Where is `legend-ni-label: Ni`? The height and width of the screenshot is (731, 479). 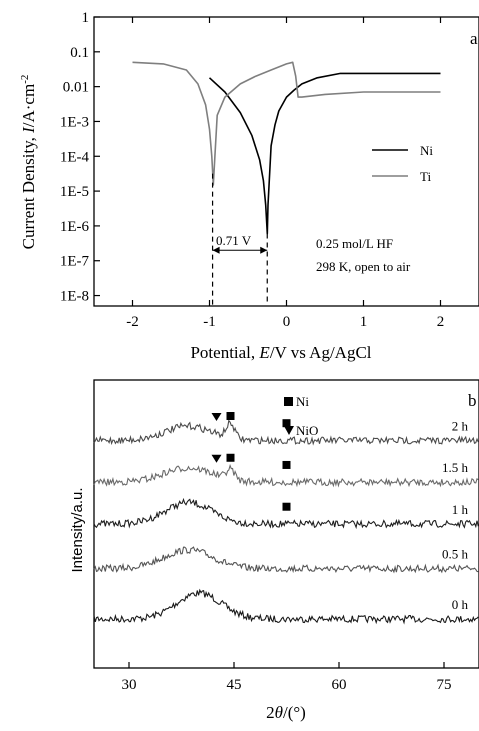 legend-ni-label: Ni is located at coordinates (426, 150).